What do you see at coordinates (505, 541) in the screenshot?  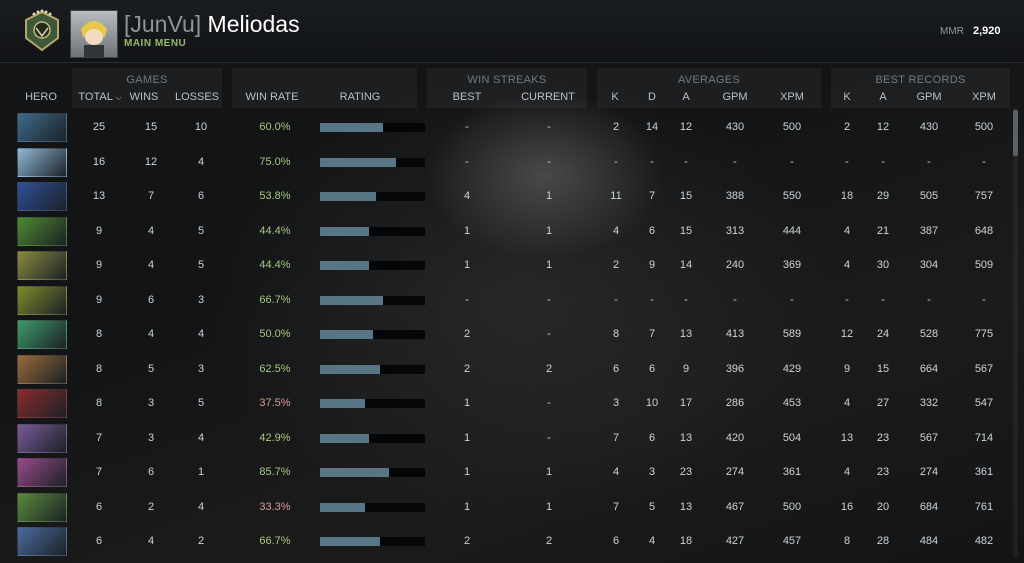 I see `table-row: 6 4 2 66.7% 2 2 6 4 18 427 457 8 28 484 482` at bounding box center [505, 541].